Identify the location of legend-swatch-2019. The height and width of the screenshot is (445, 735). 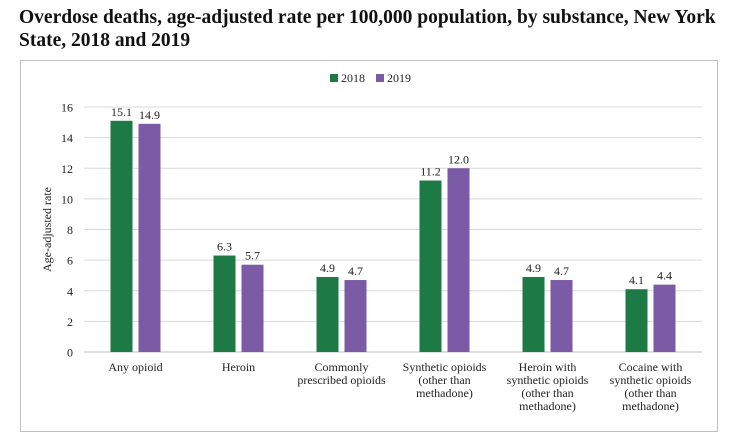
(380, 78).